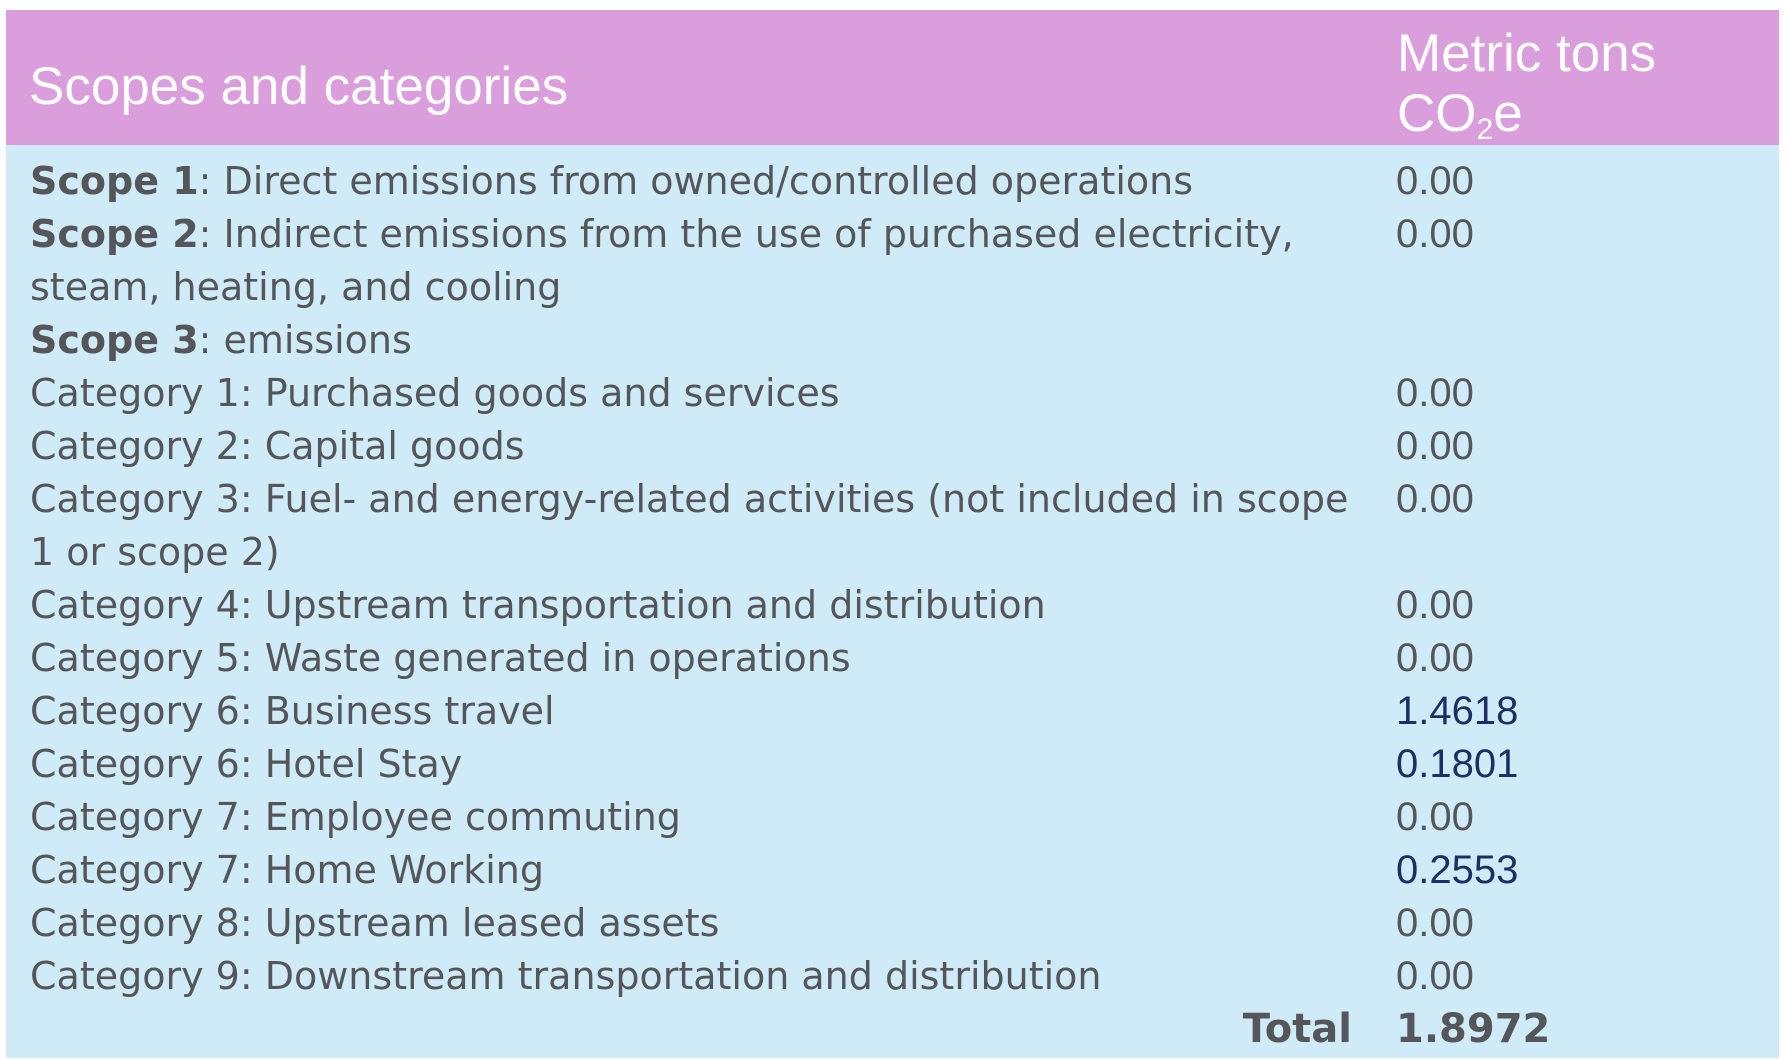 This screenshot has width=1787, height=1060. What do you see at coordinates (1473, 1029) in the screenshot?
I see `total-value: 1.8972` at bounding box center [1473, 1029].